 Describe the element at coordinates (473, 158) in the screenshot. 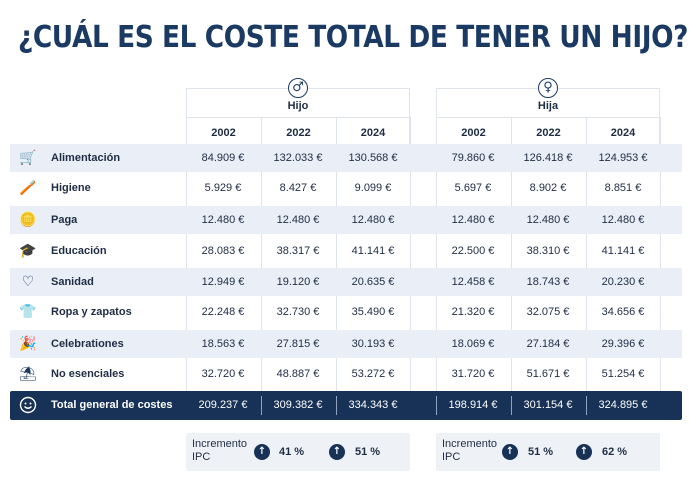

I see `table-cell: 79.860 €` at that location.